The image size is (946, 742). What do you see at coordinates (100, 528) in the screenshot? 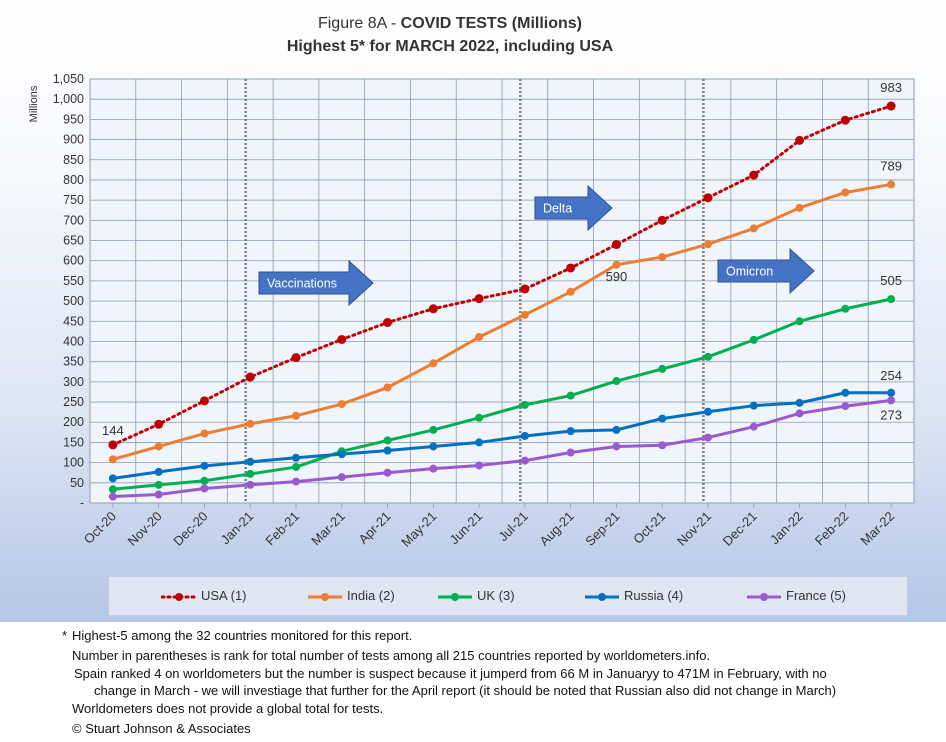
I see `x-tick-label: Oct-20` at bounding box center [100, 528].